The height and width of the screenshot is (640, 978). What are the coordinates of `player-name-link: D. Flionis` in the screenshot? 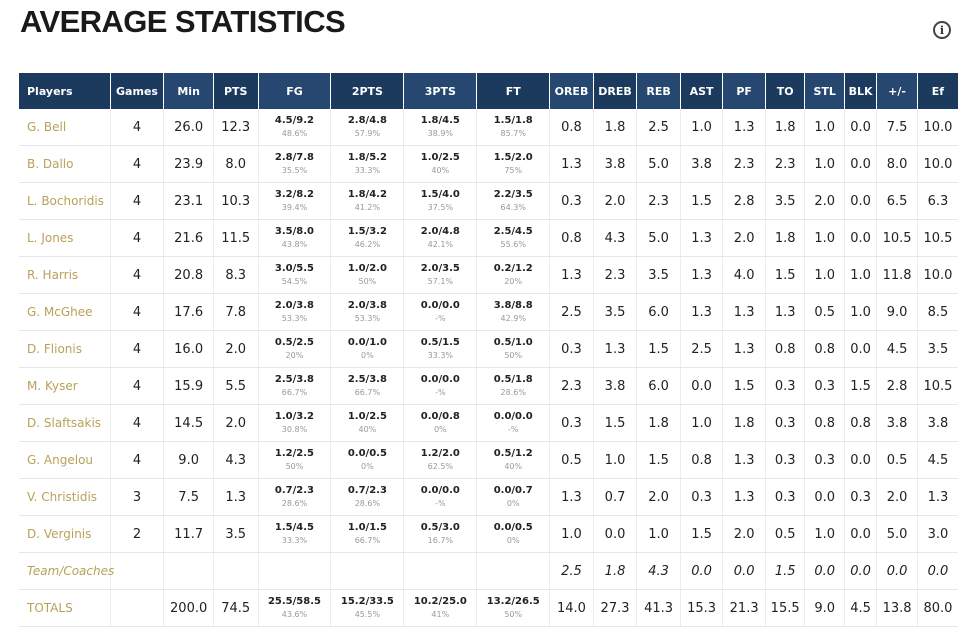 It's located at (65, 349).